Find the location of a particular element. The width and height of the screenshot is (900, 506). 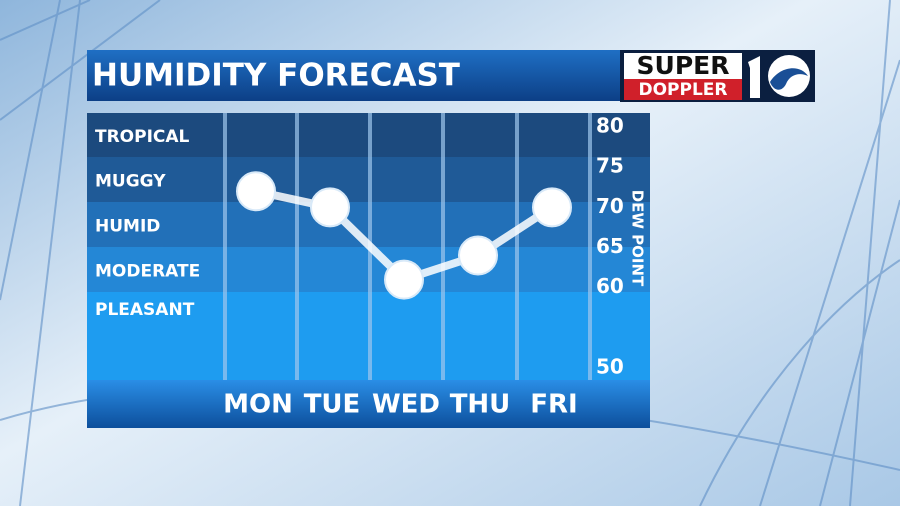

y-axis-title: DEW POINT is located at coordinates (638, 238).